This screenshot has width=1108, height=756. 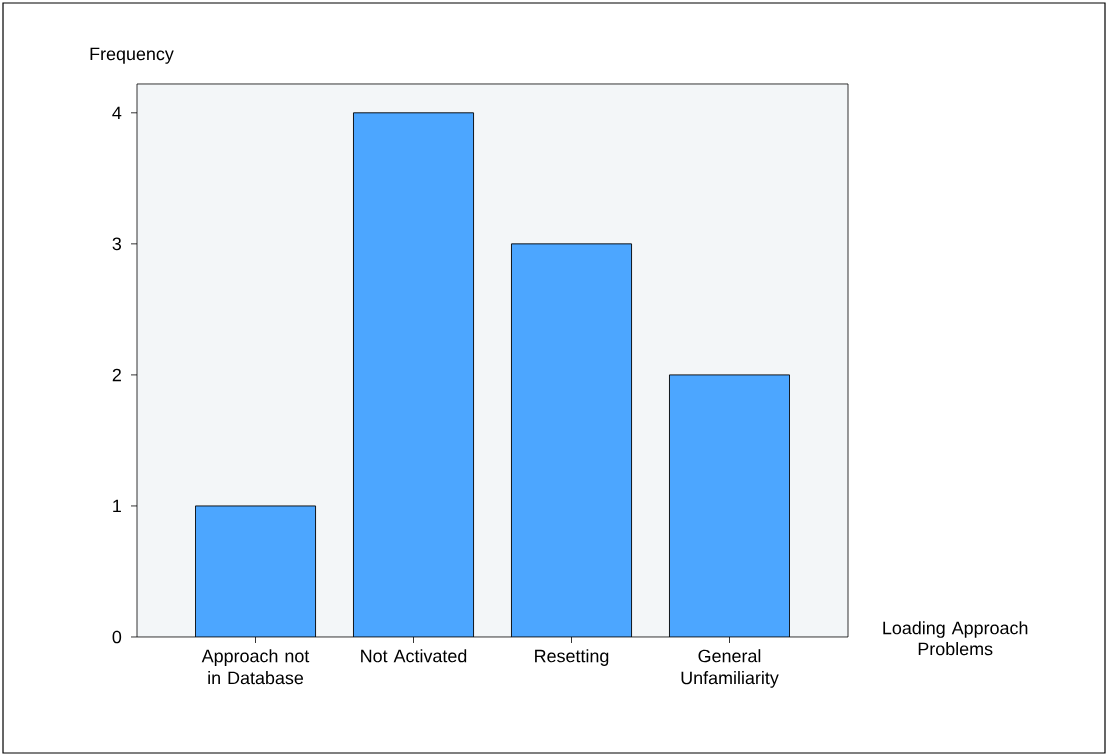 I want to click on y-tick-label: 2, so click(x=116, y=375).